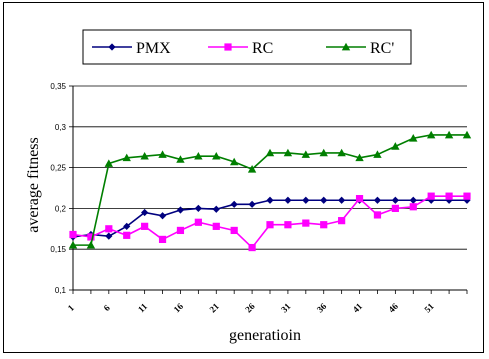 Image resolution: width=489 pixels, height=359 pixels. What do you see at coordinates (262, 48) in the screenshot?
I see `legend-label-rc: RC` at bounding box center [262, 48].